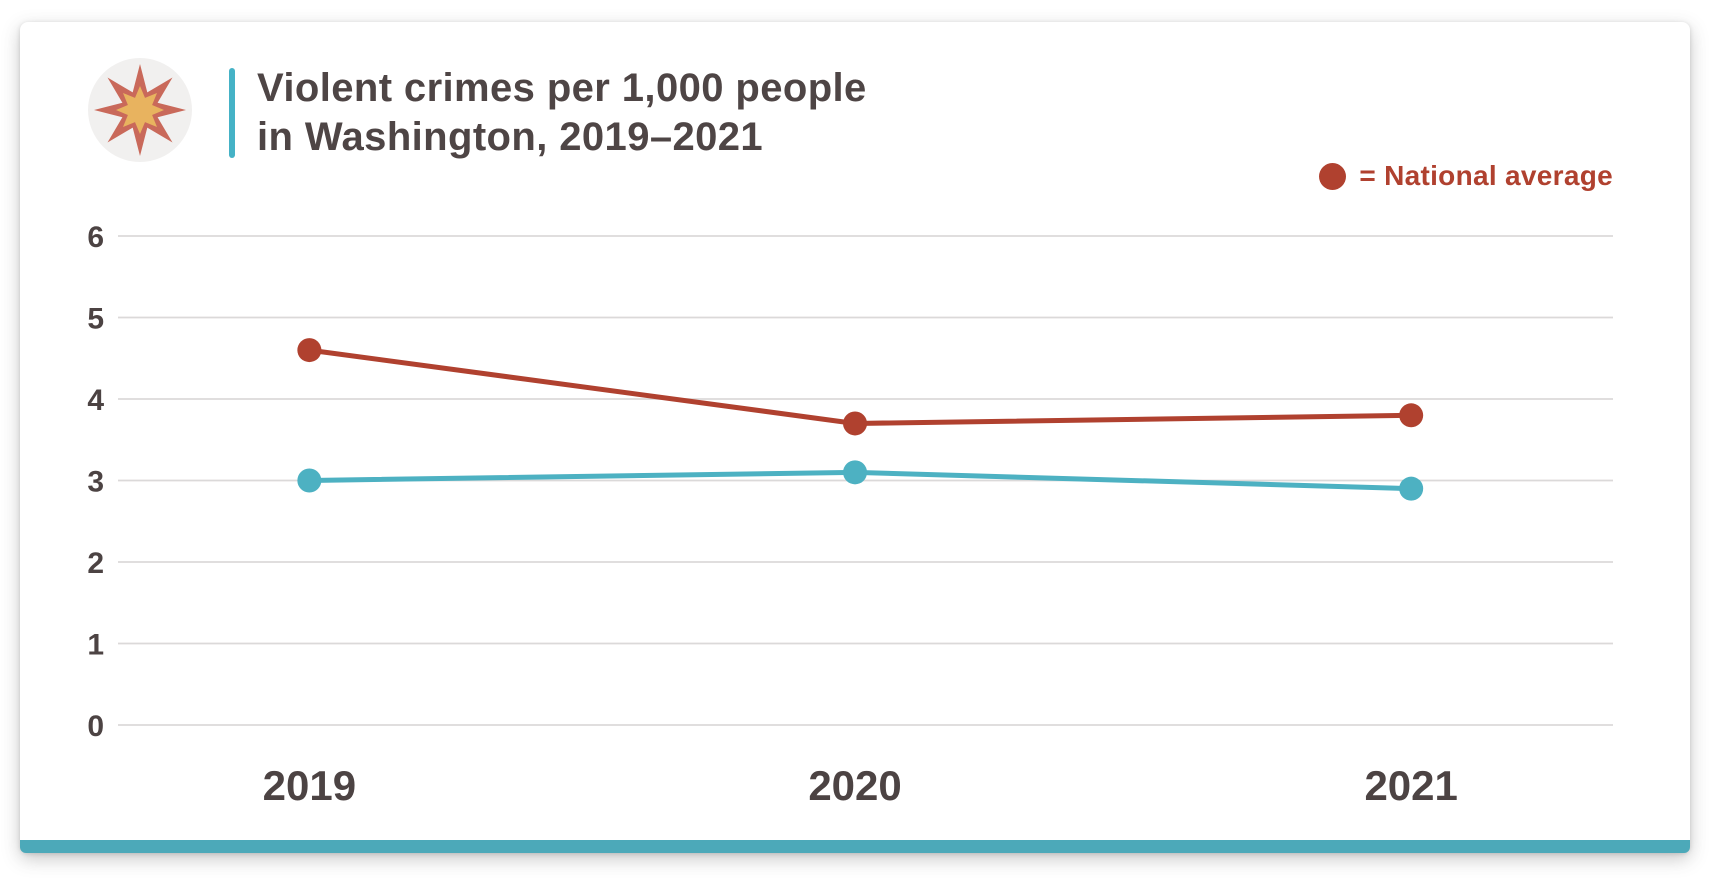  What do you see at coordinates (1333, 176) in the screenshot?
I see `legend-dot-icon` at bounding box center [1333, 176].